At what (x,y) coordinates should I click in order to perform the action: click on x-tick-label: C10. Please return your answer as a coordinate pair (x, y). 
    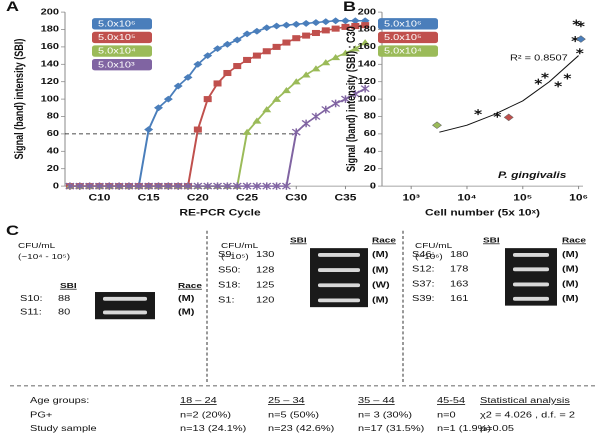
    Looking at the image, I should click on (99, 198).